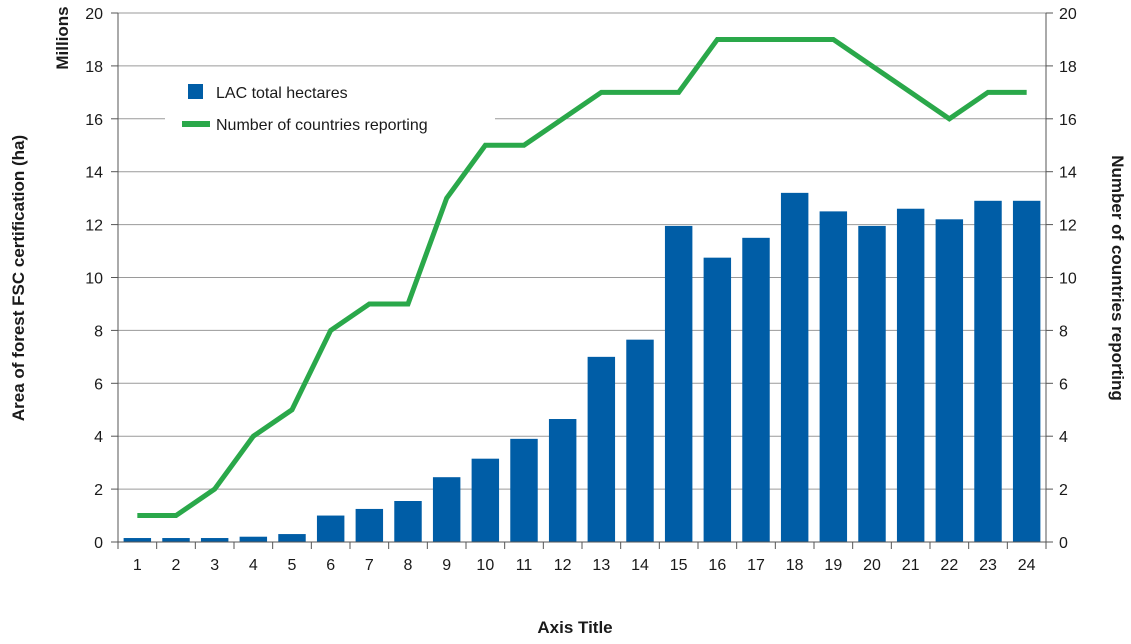 This screenshot has width=1131, height=644. Describe the element at coordinates (524, 565) in the screenshot. I see `x-tick-label: 11` at that location.